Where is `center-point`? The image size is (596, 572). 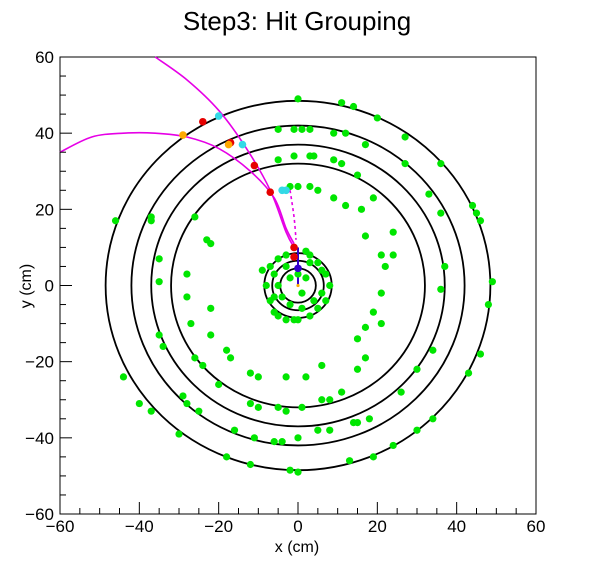
center-point is located at coordinates (298, 285).